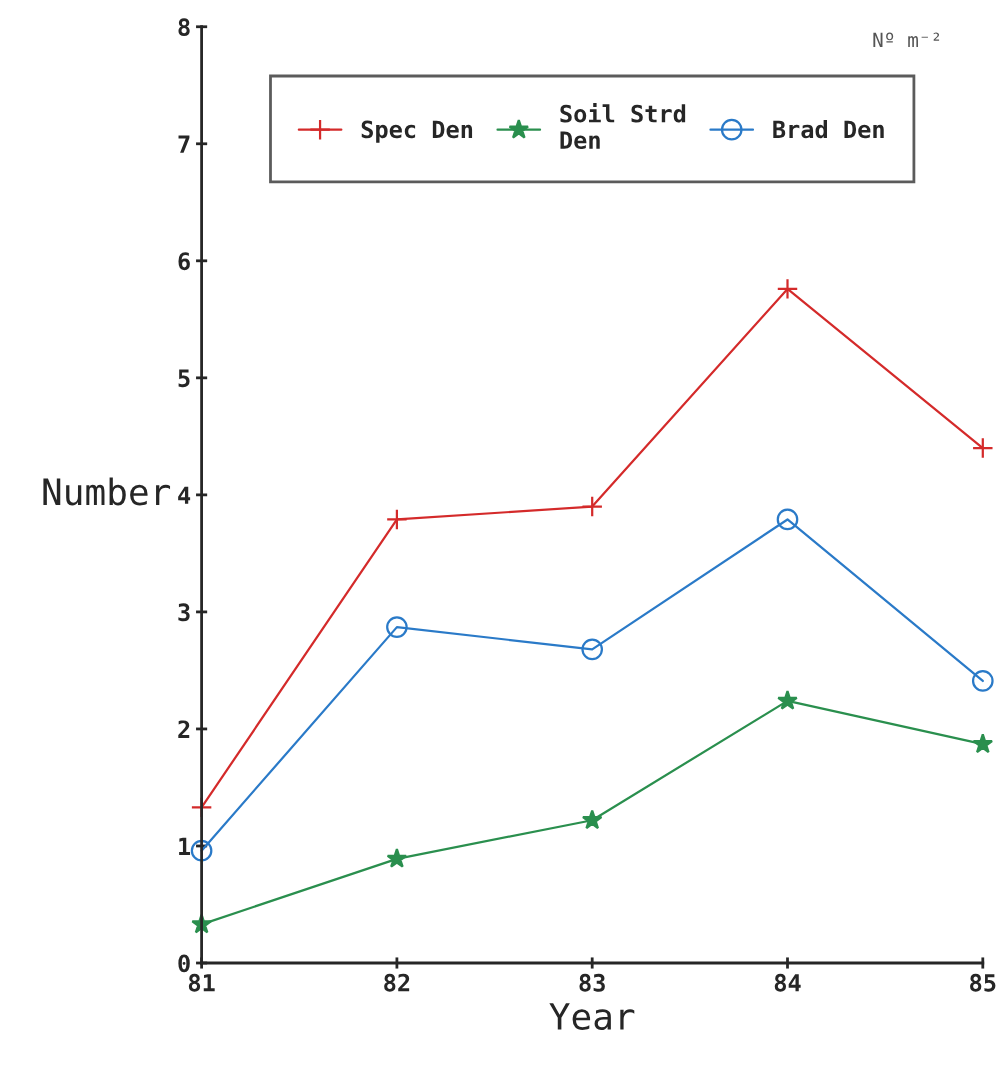  What do you see at coordinates (201, 982) in the screenshot?
I see `x-tick-label: 81` at bounding box center [201, 982].